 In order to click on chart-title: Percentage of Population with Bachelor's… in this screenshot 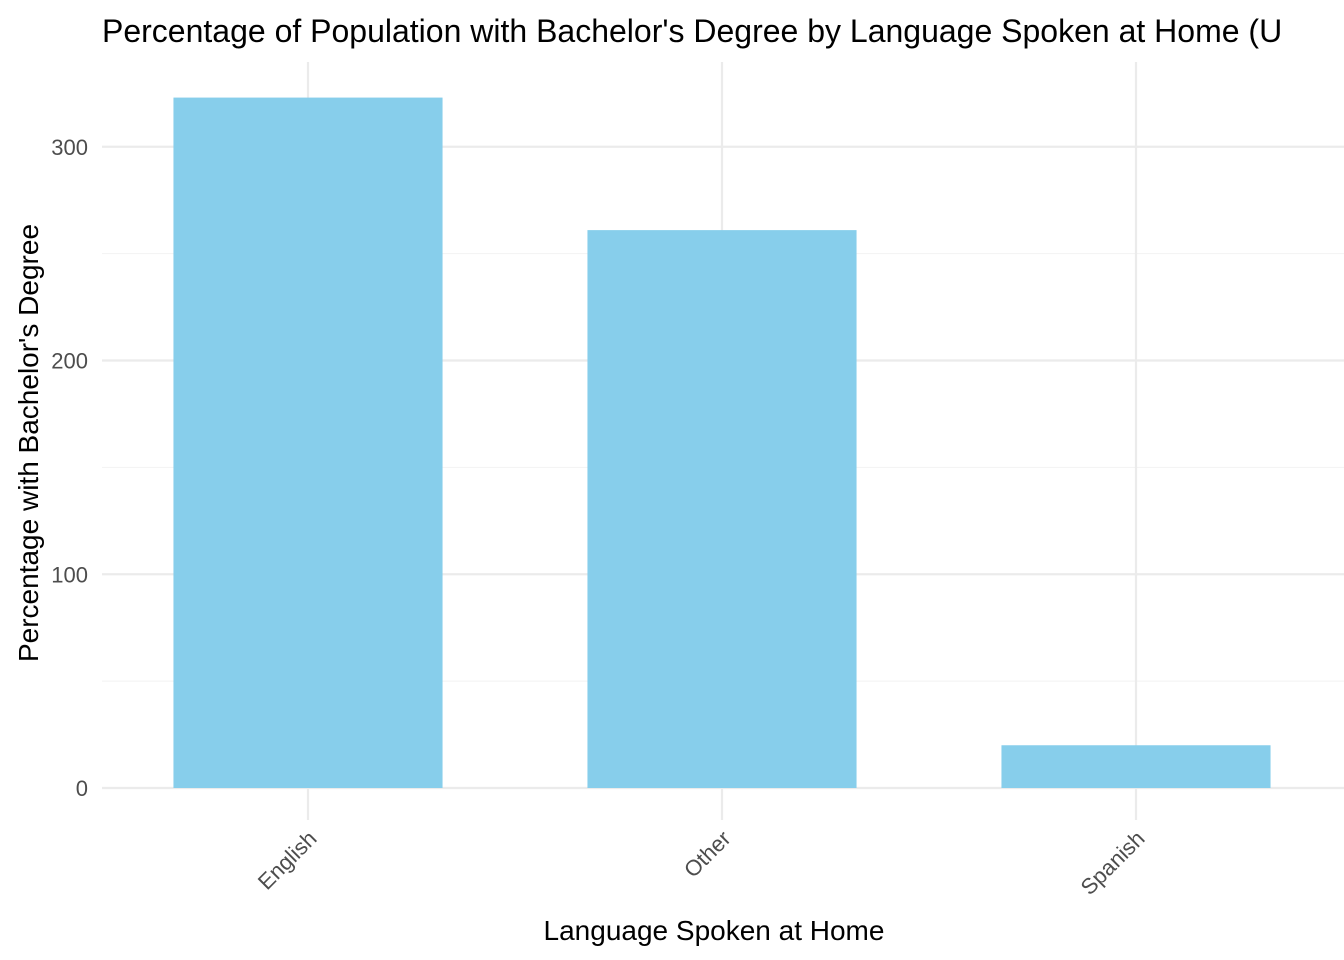, I will do `click(692, 31)`.